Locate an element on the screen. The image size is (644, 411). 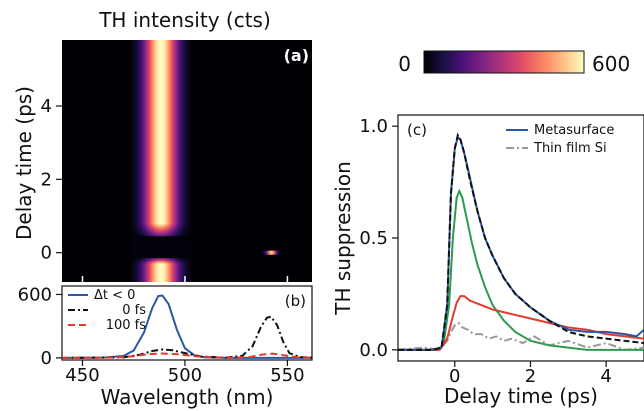
panel-b-xtick-label: 500 is located at coordinates (185, 375).